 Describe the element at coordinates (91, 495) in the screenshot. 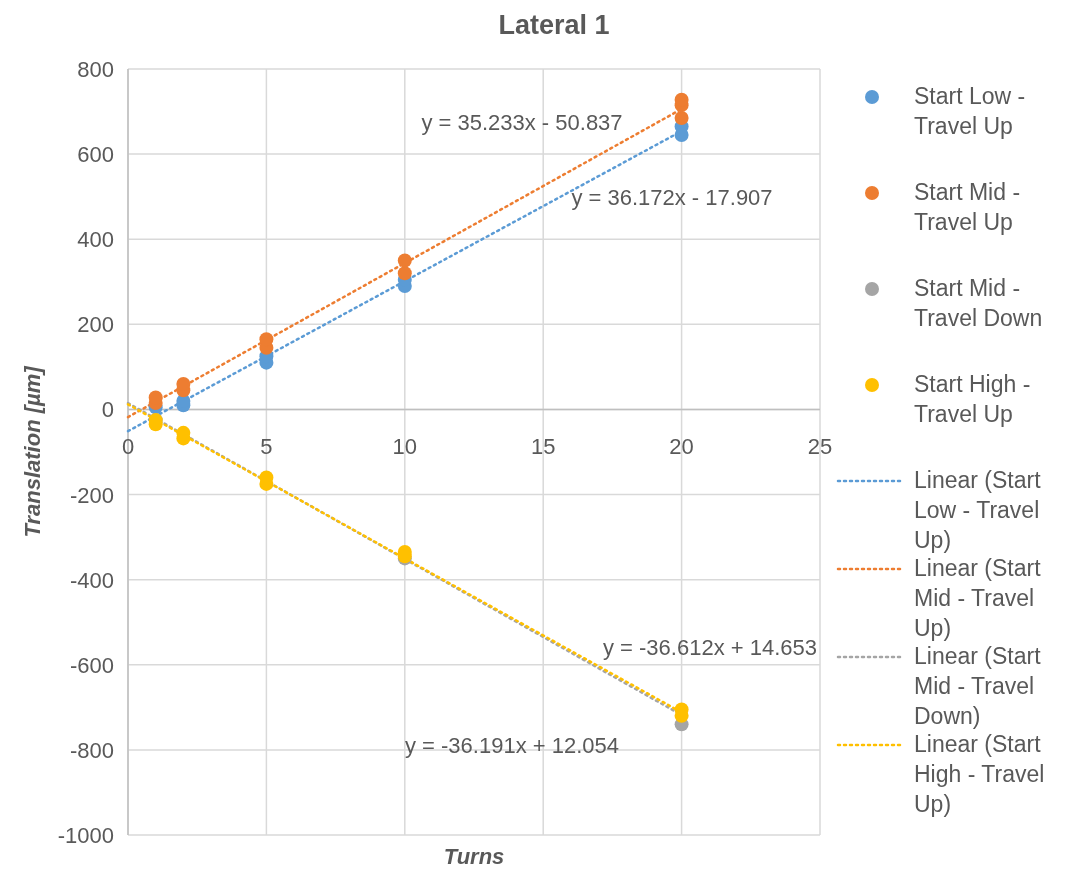

I see `y-tick-label: -200` at that location.